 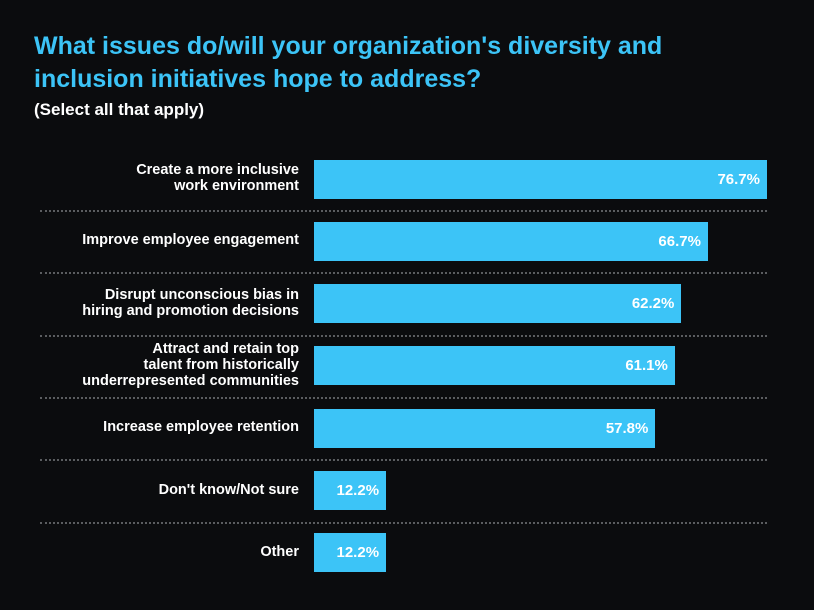 What do you see at coordinates (494, 366) in the screenshot?
I see `bar: 61.1%` at bounding box center [494, 366].